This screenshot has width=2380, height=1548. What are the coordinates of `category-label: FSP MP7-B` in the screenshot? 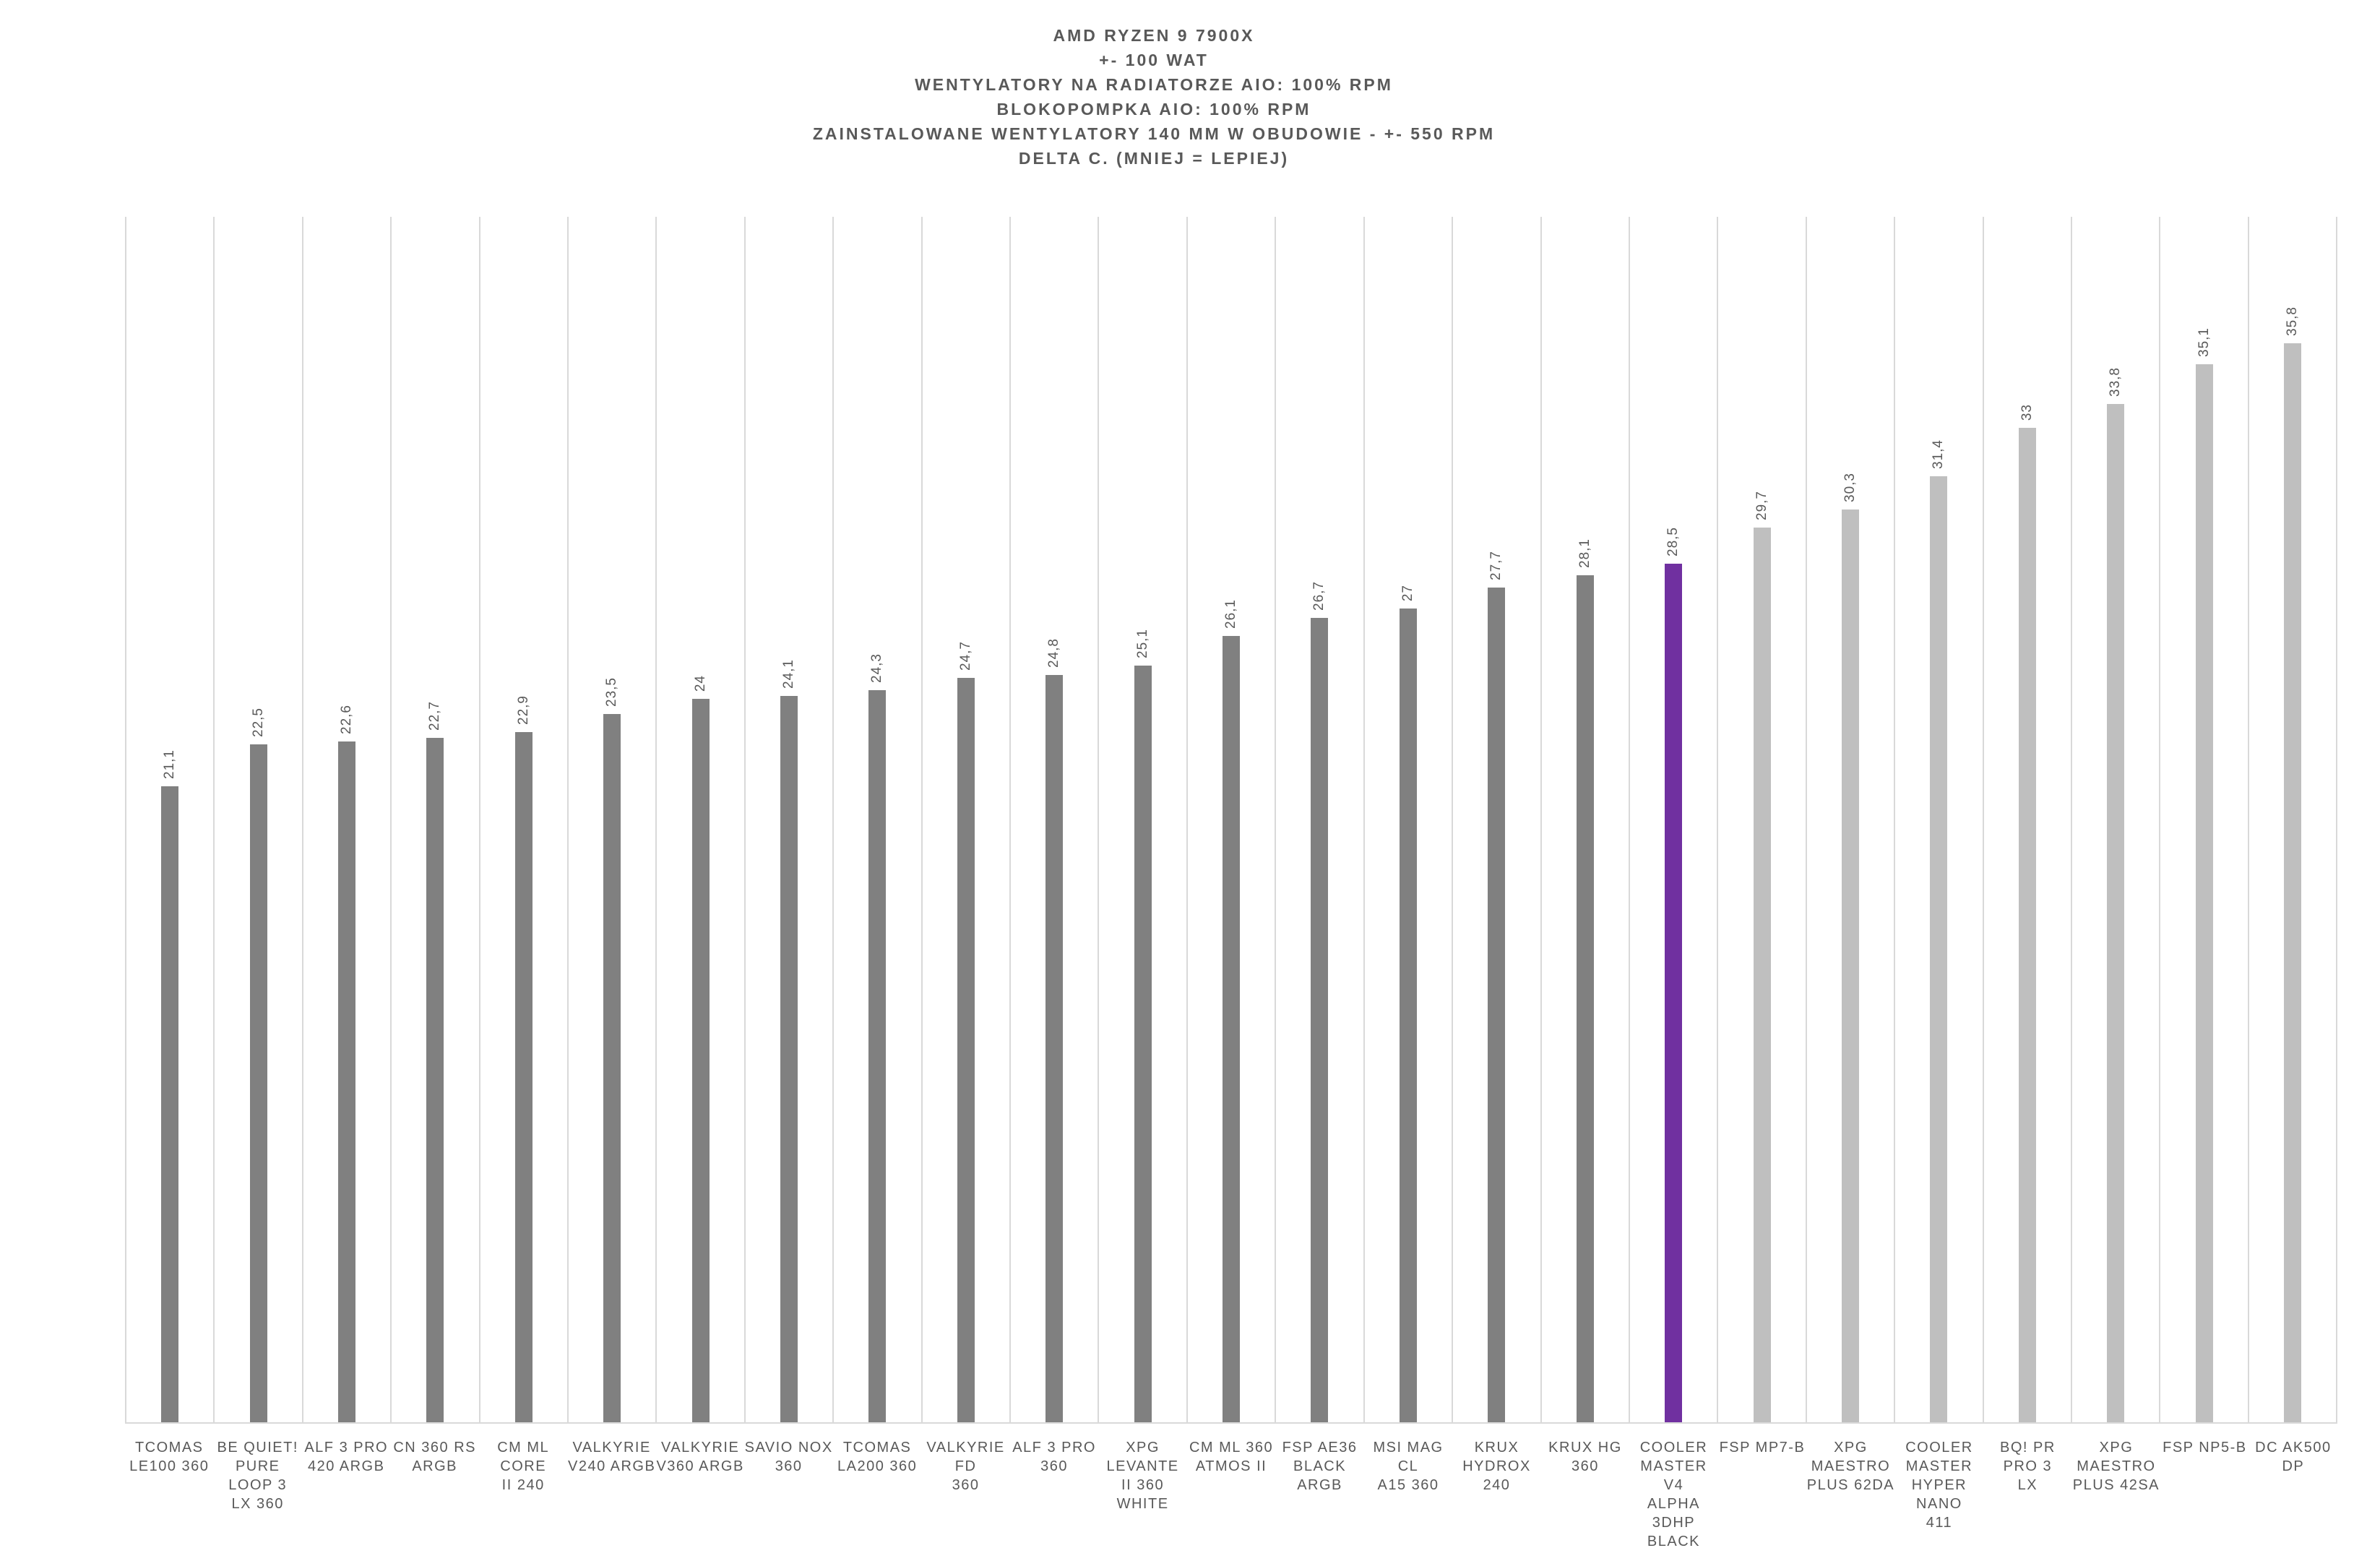 It's located at (1762, 1447).